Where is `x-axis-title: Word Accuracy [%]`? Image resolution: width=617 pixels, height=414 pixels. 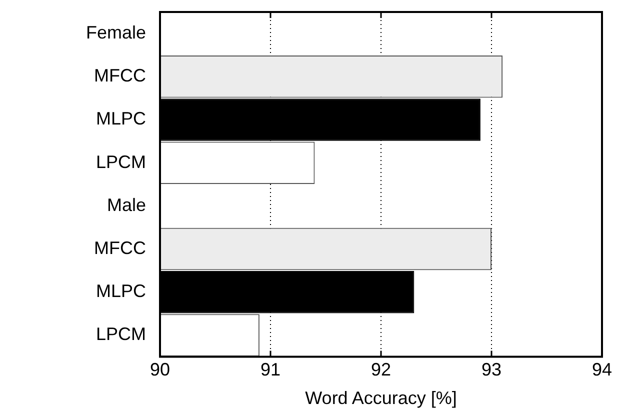 x-axis-title: Word Accuracy [%] is located at coordinates (381, 398).